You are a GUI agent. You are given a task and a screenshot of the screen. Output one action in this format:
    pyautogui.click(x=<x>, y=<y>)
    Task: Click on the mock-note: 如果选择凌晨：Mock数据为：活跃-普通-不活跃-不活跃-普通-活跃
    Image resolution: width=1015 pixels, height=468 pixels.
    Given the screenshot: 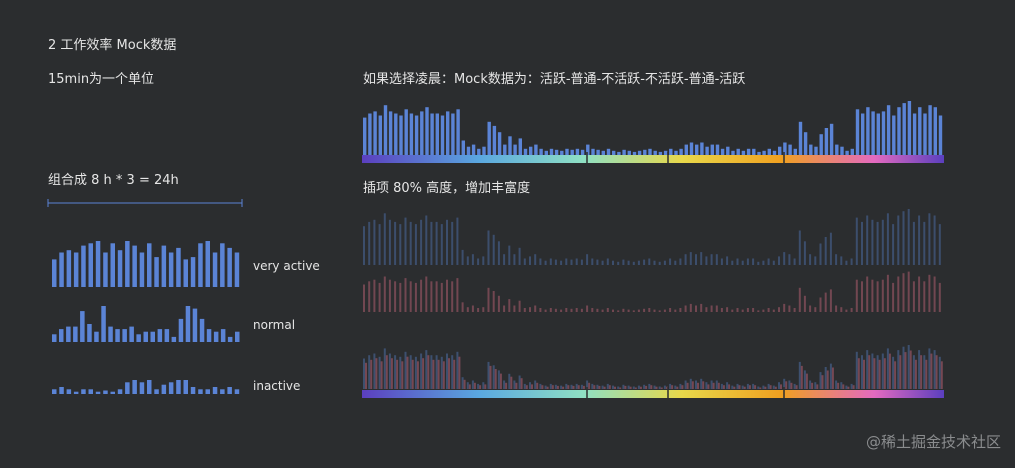 What is the action you would take?
    pyautogui.click(x=554, y=79)
    